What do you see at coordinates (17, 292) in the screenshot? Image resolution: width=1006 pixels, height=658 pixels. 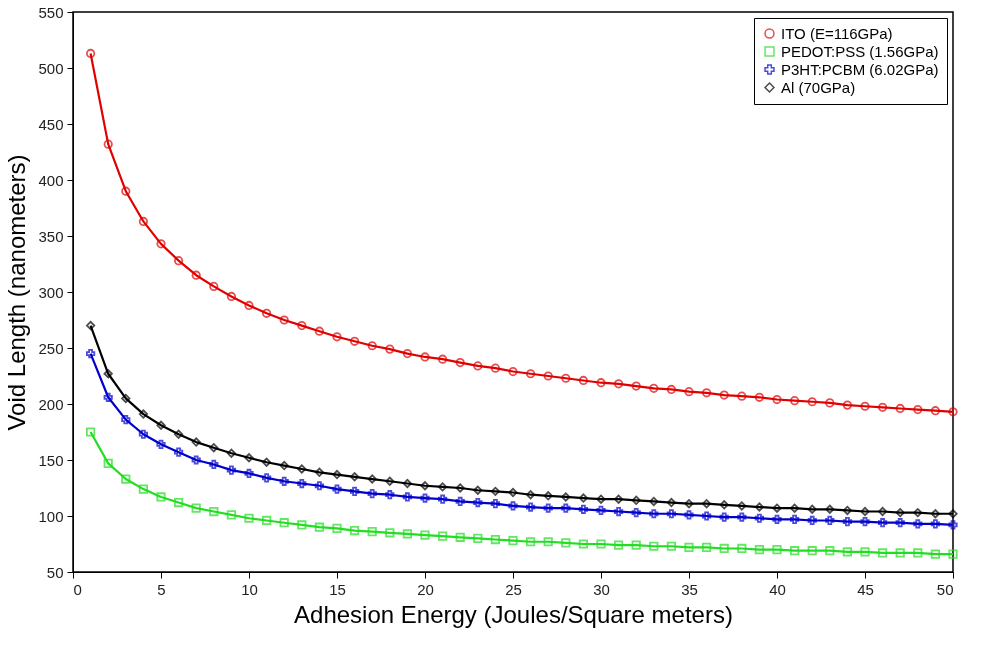 I see `y-axis-title: Void Length (nanometers)` at bounding box center [17, 292].